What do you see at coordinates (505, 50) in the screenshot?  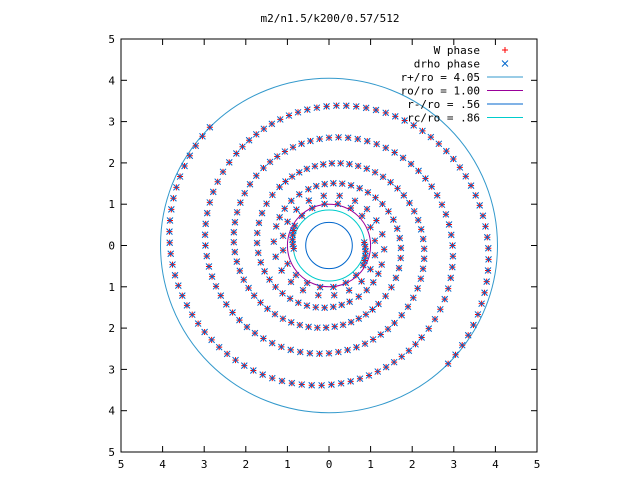 I see `legend-marker` at bounding box center [505, 50].